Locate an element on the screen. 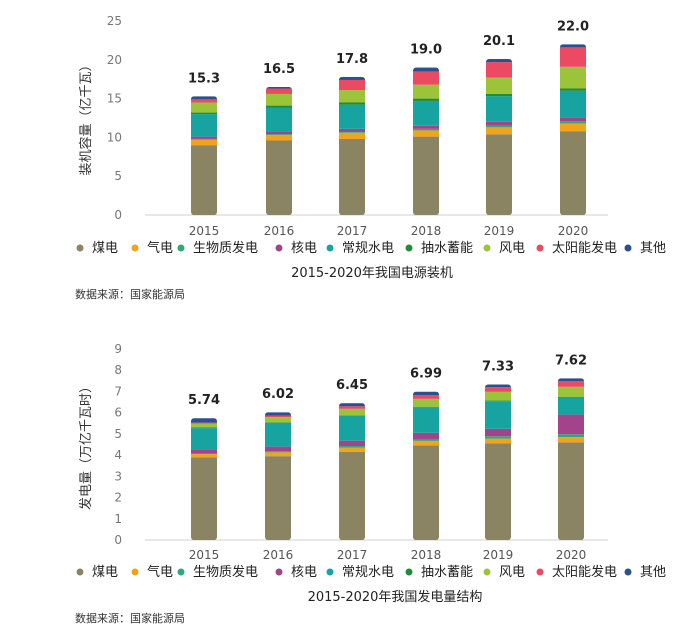 This screenshot has width=700, height=640. capacity-legend-item: 抽水蓄能 is located at coordinates (439, 248).